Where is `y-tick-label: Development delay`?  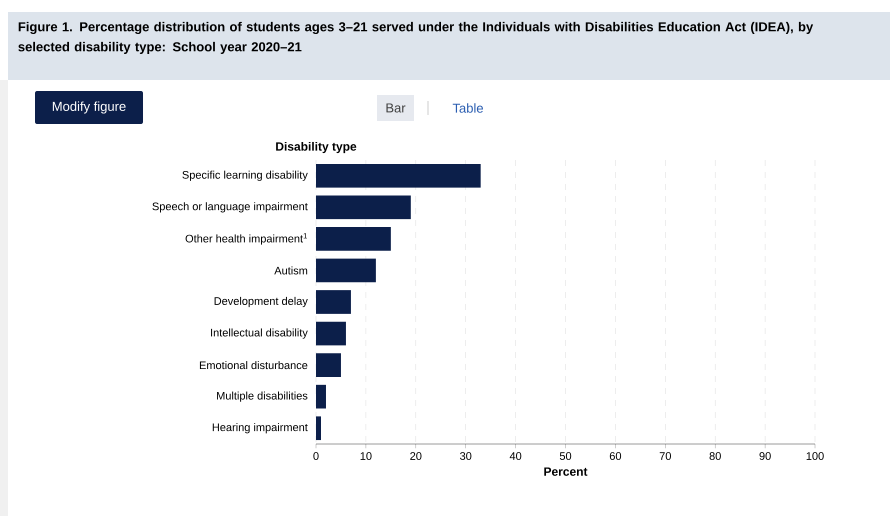
y-tick-label: Development delay is located at coordinates (261, 302).